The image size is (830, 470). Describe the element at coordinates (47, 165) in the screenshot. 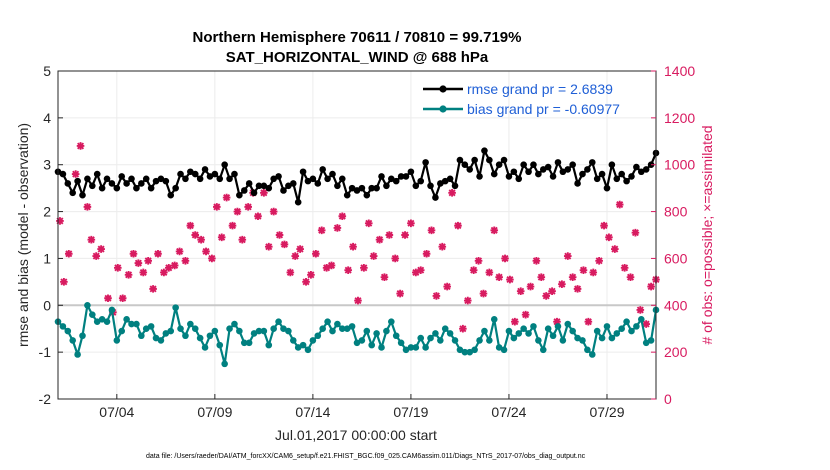

I see `y-tick-label-5: 3` at that location.